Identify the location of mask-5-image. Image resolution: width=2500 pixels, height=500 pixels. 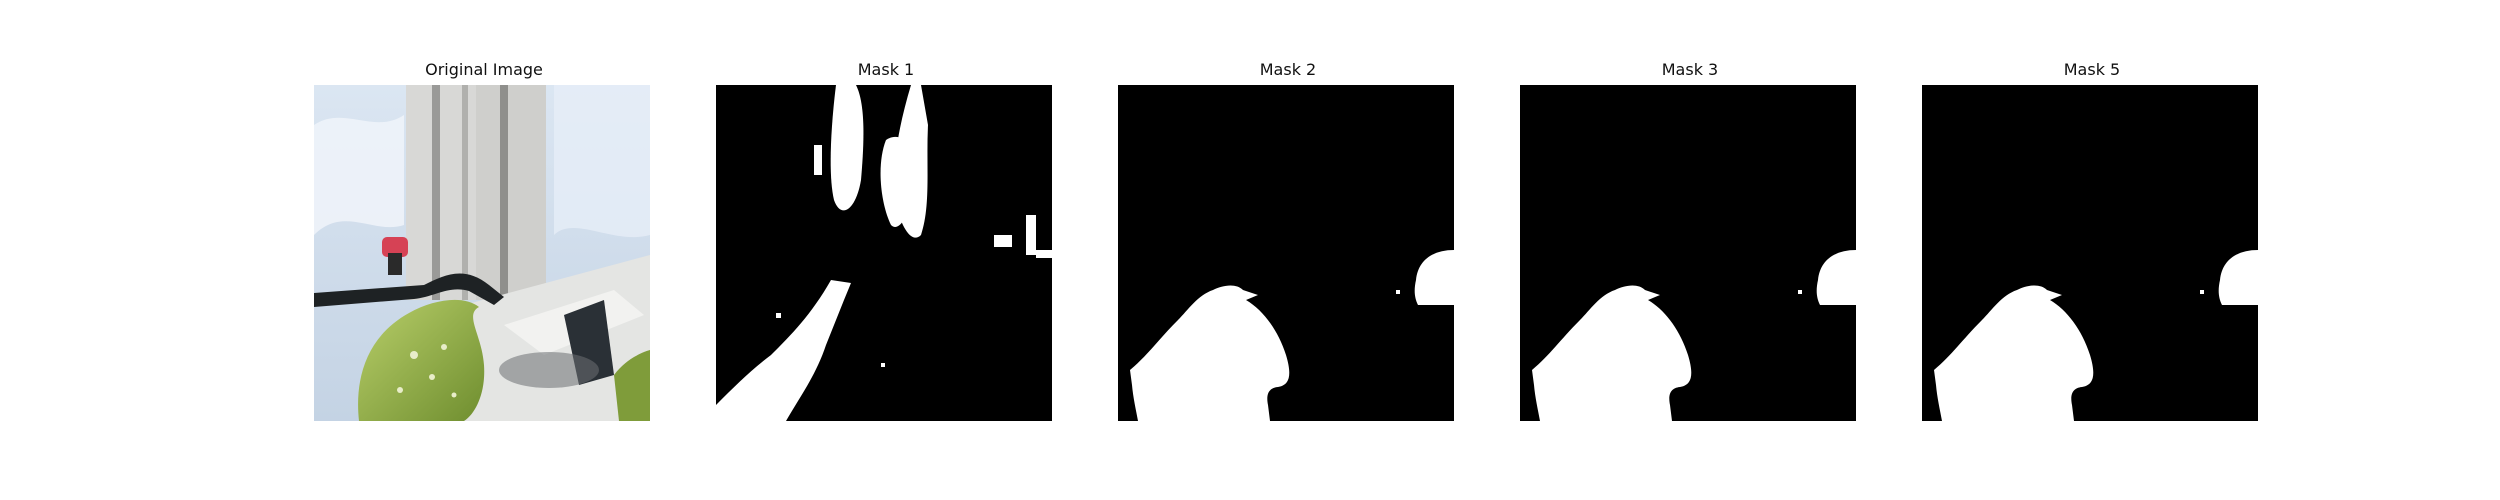
(2090, 253).